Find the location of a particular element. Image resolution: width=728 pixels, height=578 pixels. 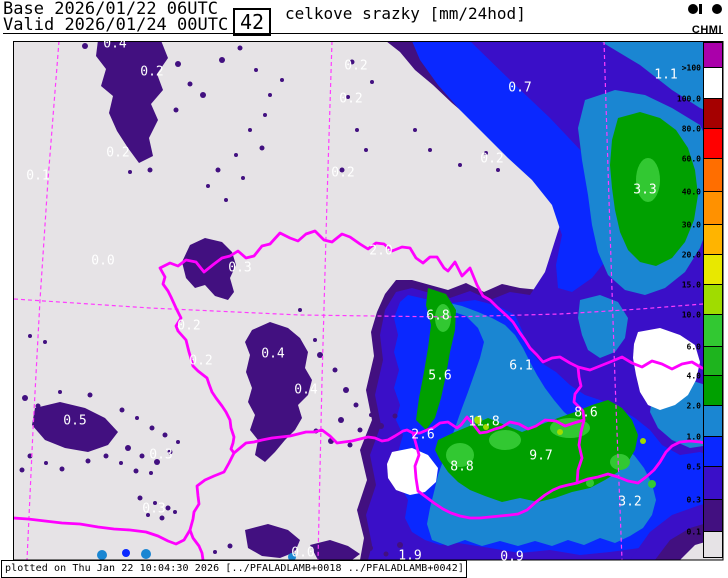

valid-label: Valid is located at coordinates (29, 25).